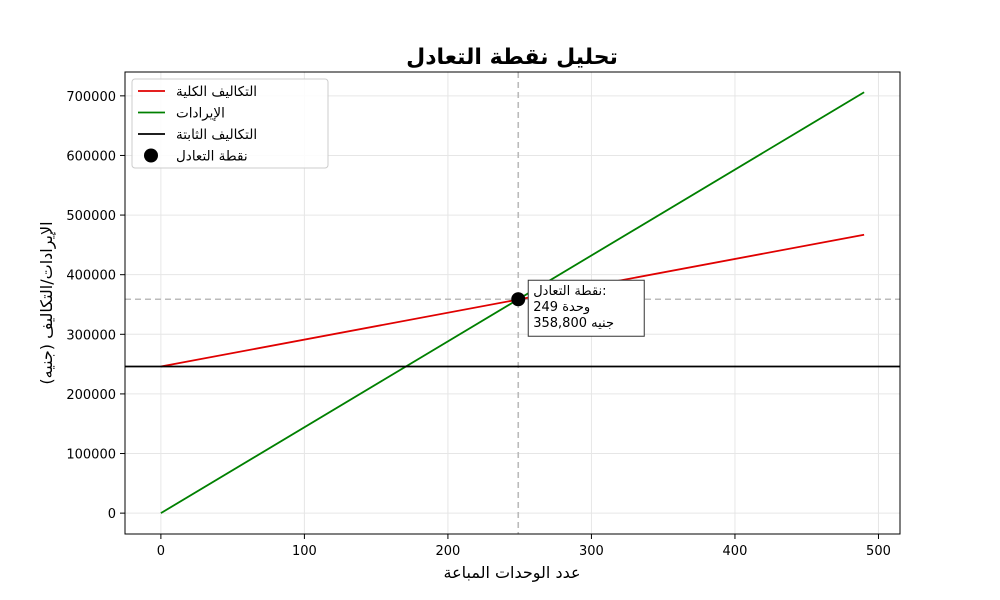  I want to click on legend-box, so click(230, 123).